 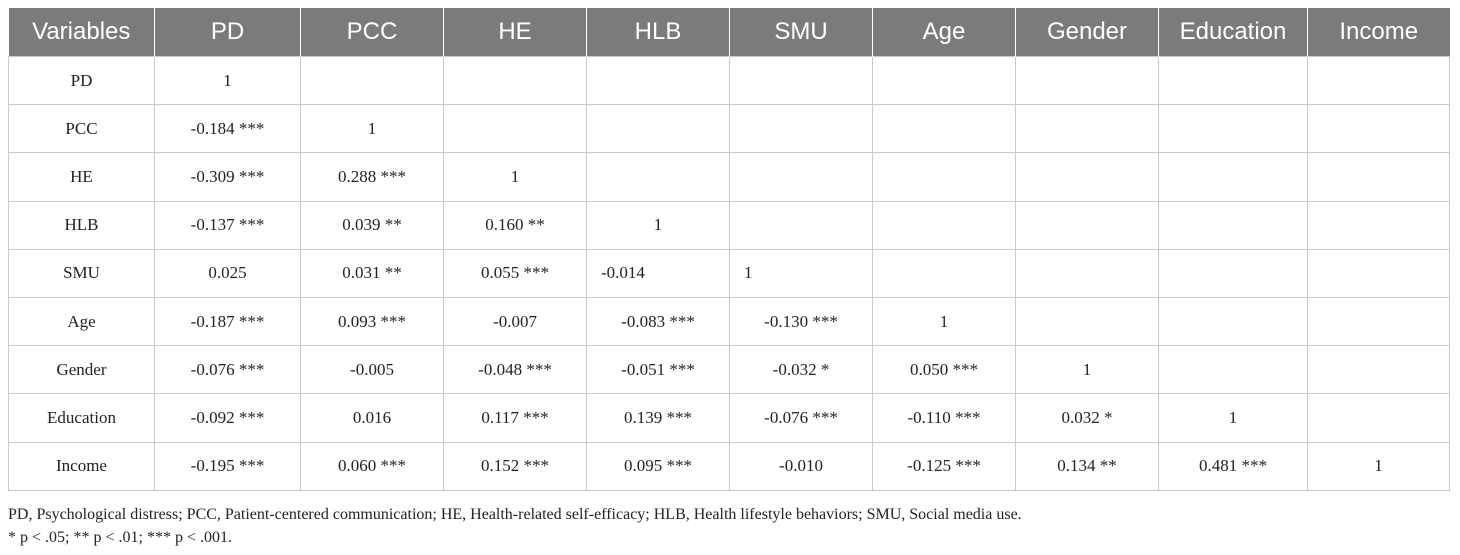 What do you see at coordinates (372, 32) in the screenshot?
I see `column-header-pcc: PCC` at bounding box center [372, 32].